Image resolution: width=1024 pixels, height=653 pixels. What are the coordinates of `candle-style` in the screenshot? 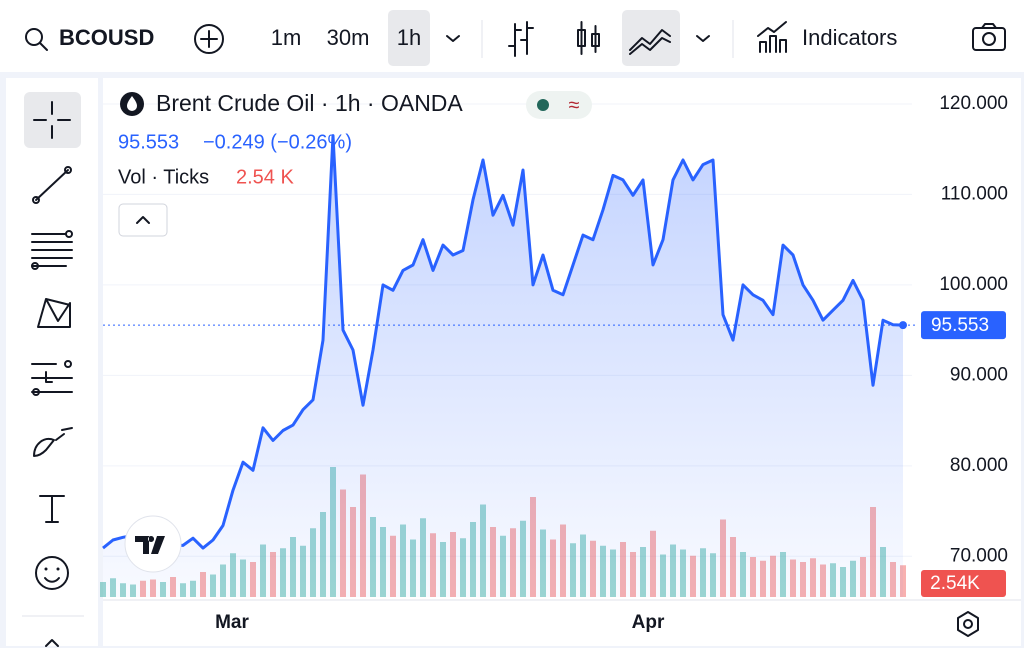 It's located at (588, 38).